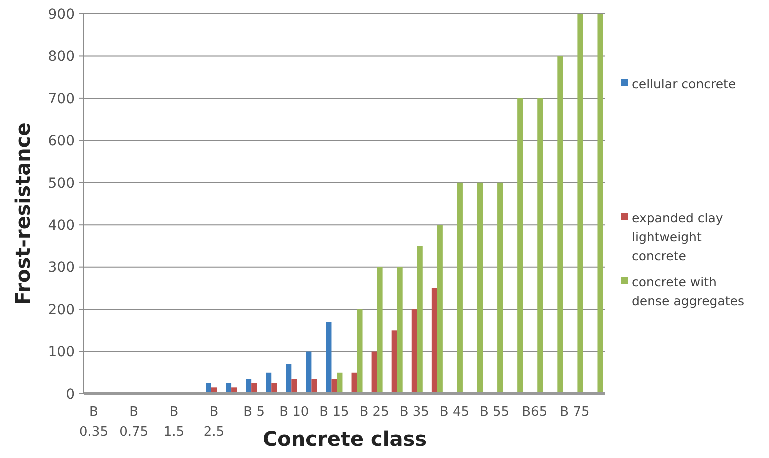 The height and width of the screenshot is (458, 769). What do you see at coordinates (684, 84) in the screenshot?
I see `legend-label: cellular concrete` at bounding box center [684, 84].